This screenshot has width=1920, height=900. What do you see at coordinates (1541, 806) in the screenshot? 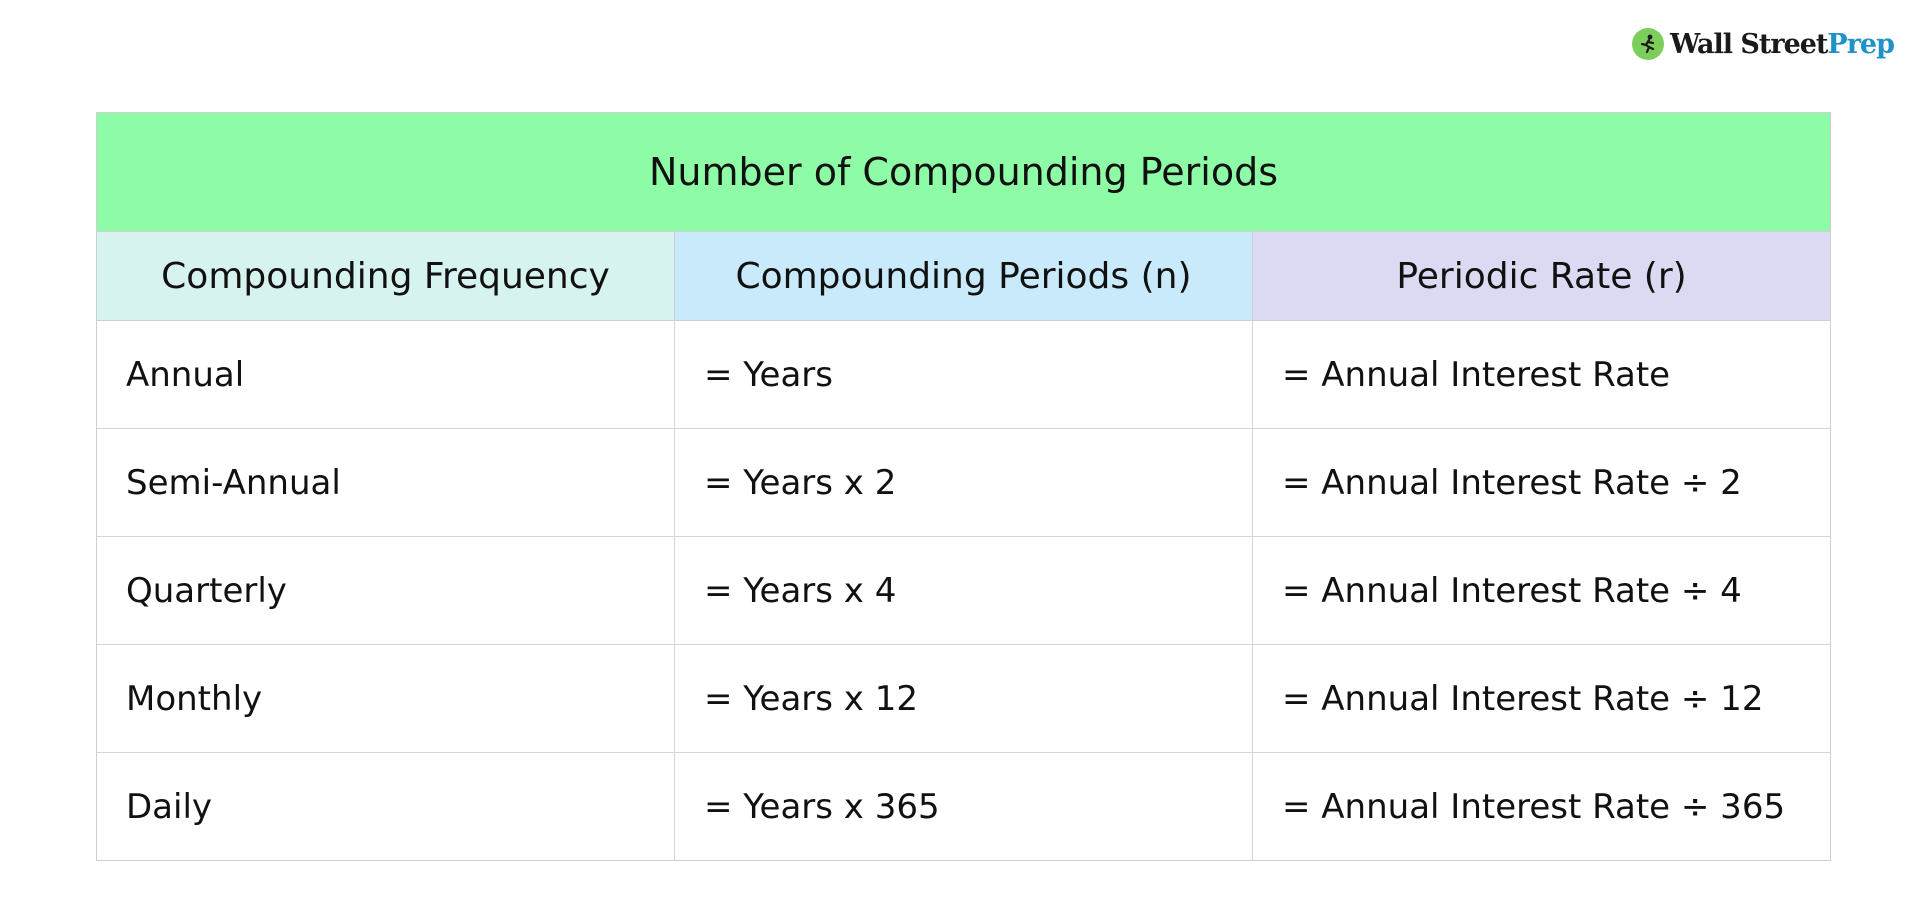
I see `rate-cell: = Annual Interest Rate ÷ 365` at bounding box center [1541, 806].